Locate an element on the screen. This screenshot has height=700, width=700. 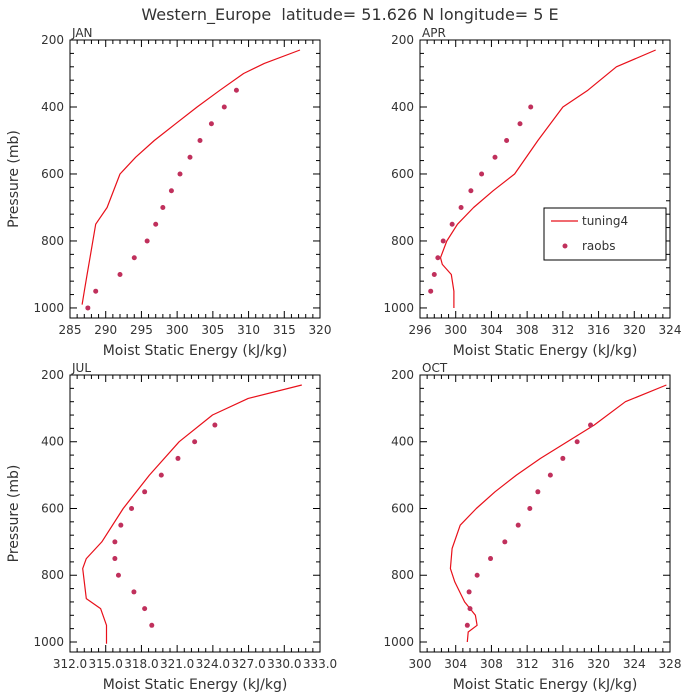
x-tick-label: 333.0 is located at coordinates (320, 664).